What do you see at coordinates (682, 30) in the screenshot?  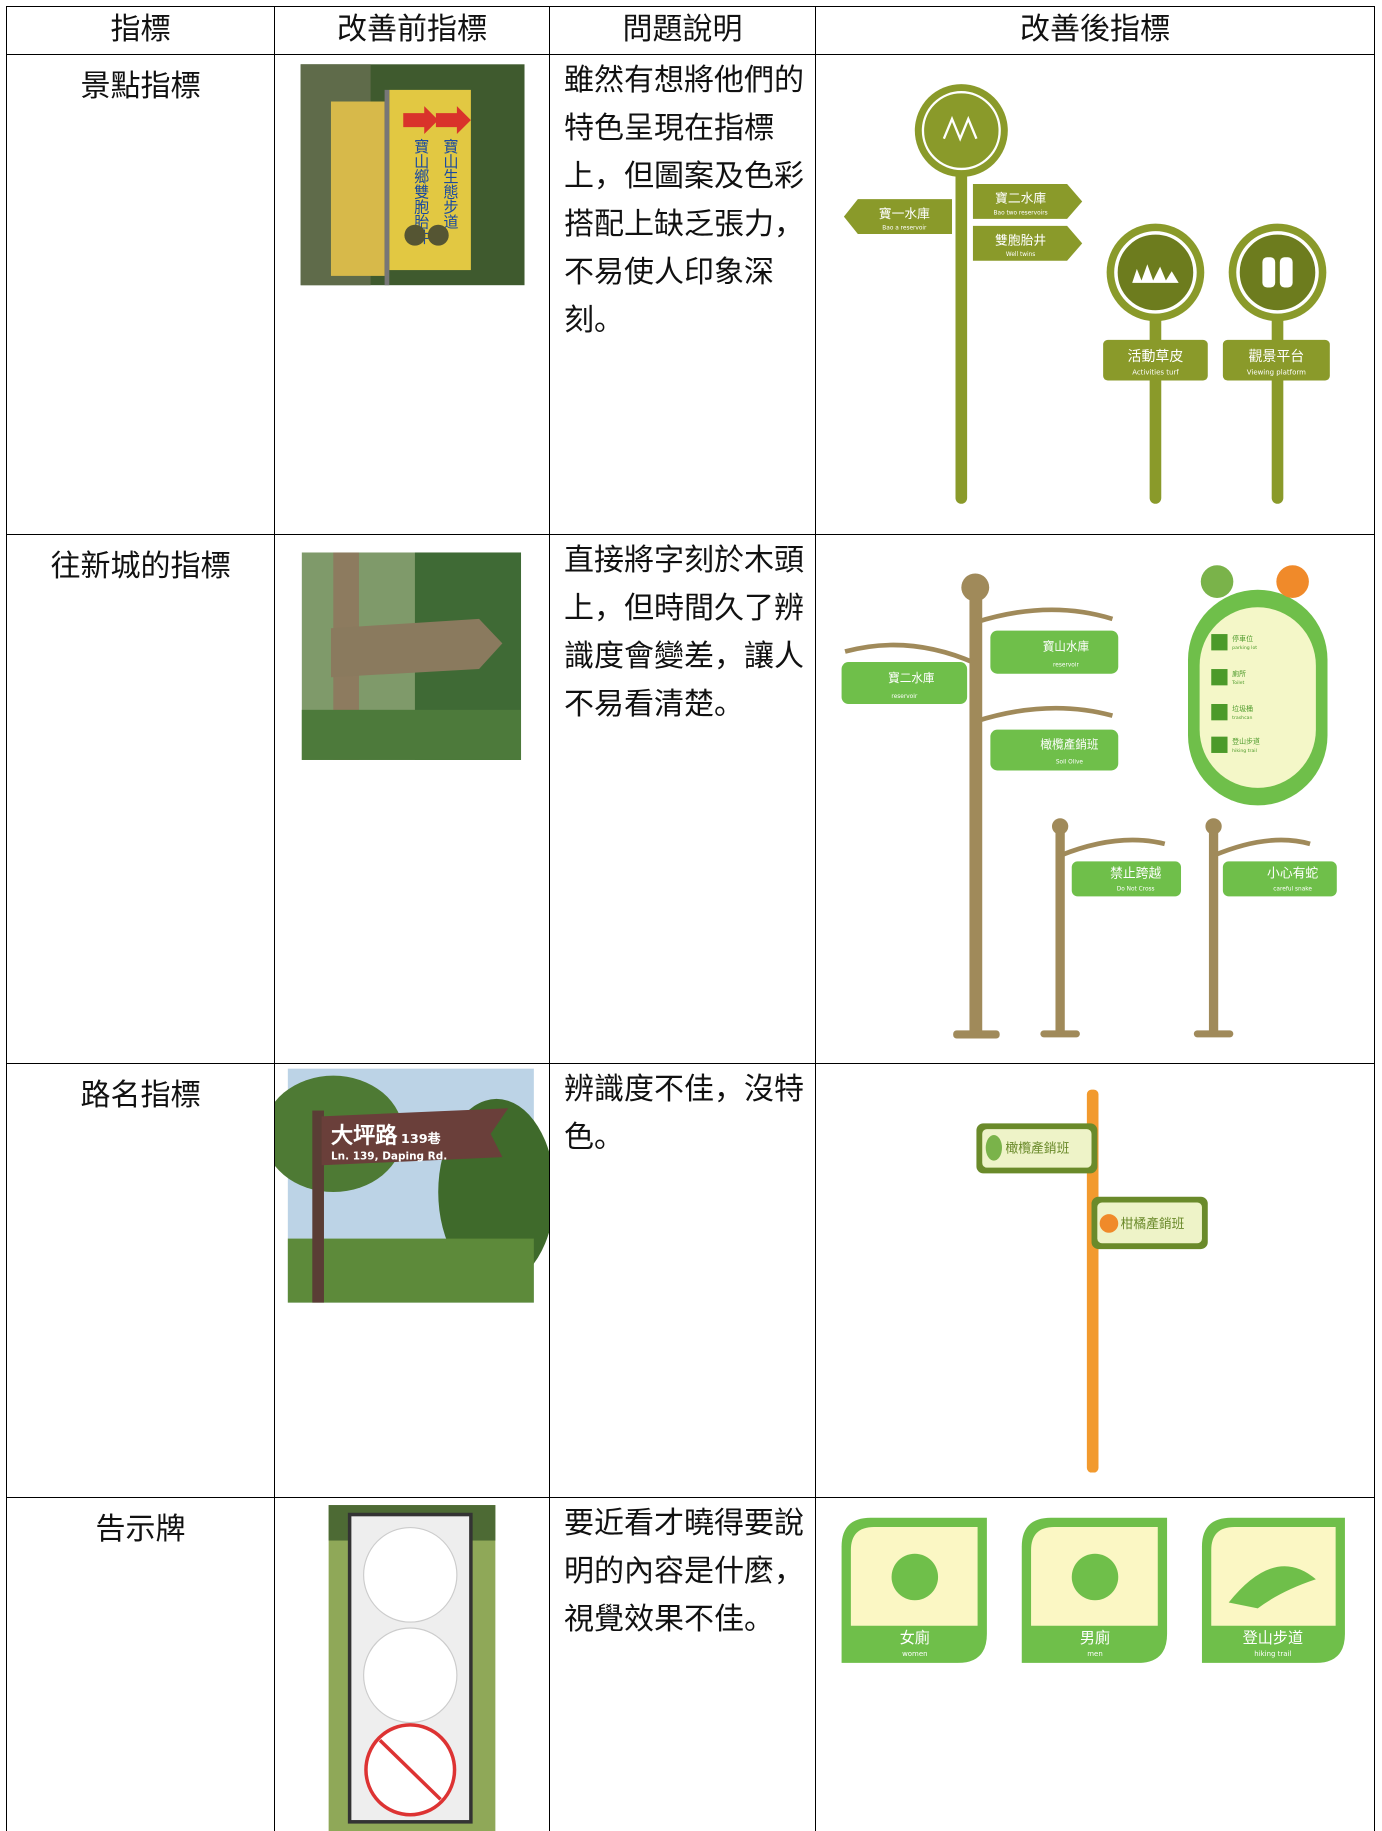 I see `header-cell: 問題說明` at bounding box center [682, 30].